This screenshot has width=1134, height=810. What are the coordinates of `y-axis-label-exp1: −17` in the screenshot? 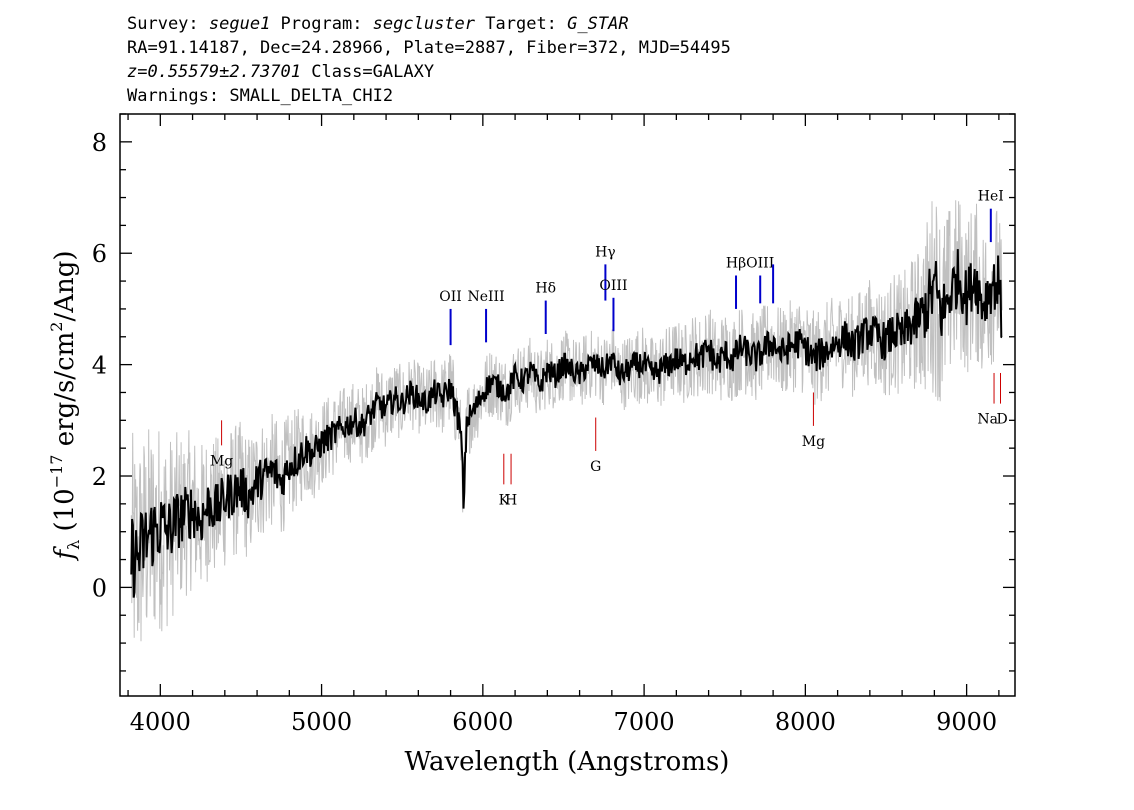 It's located at (56, 472).